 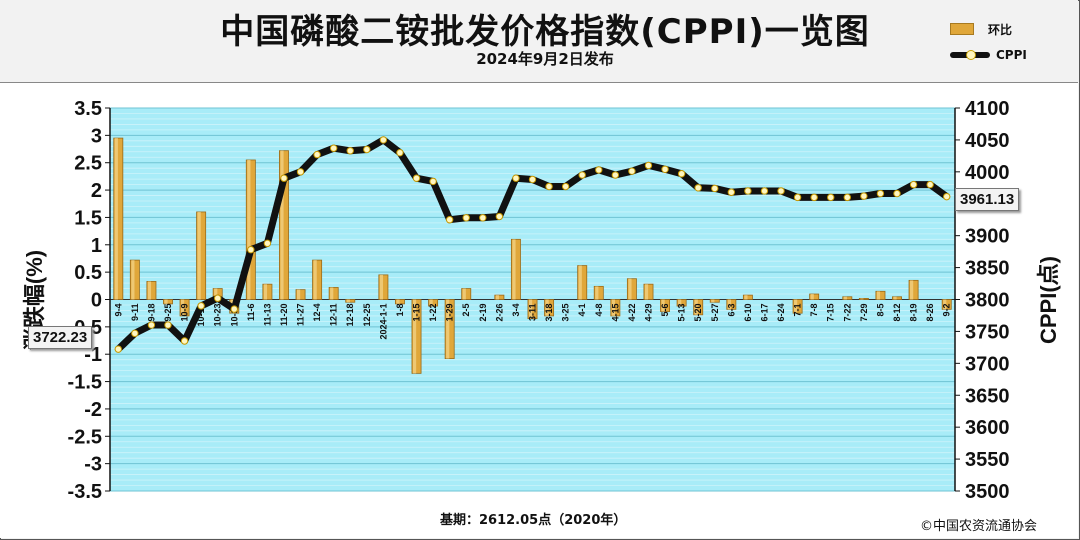 What do you see at coordinates (450, 313) in the screenshot?
I see `category-label: 1-29` at bounding box center [450, 313].